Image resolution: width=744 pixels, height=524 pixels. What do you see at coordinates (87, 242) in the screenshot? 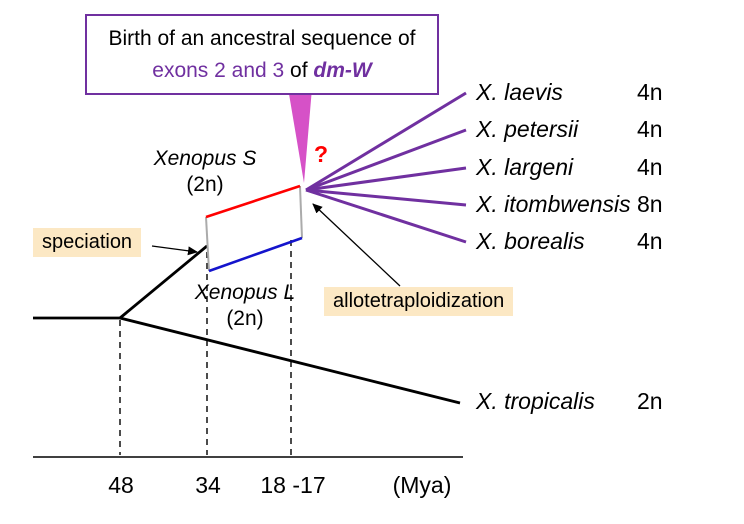
I see `speciation-tag: speciation` at bounding box center [87, 242].